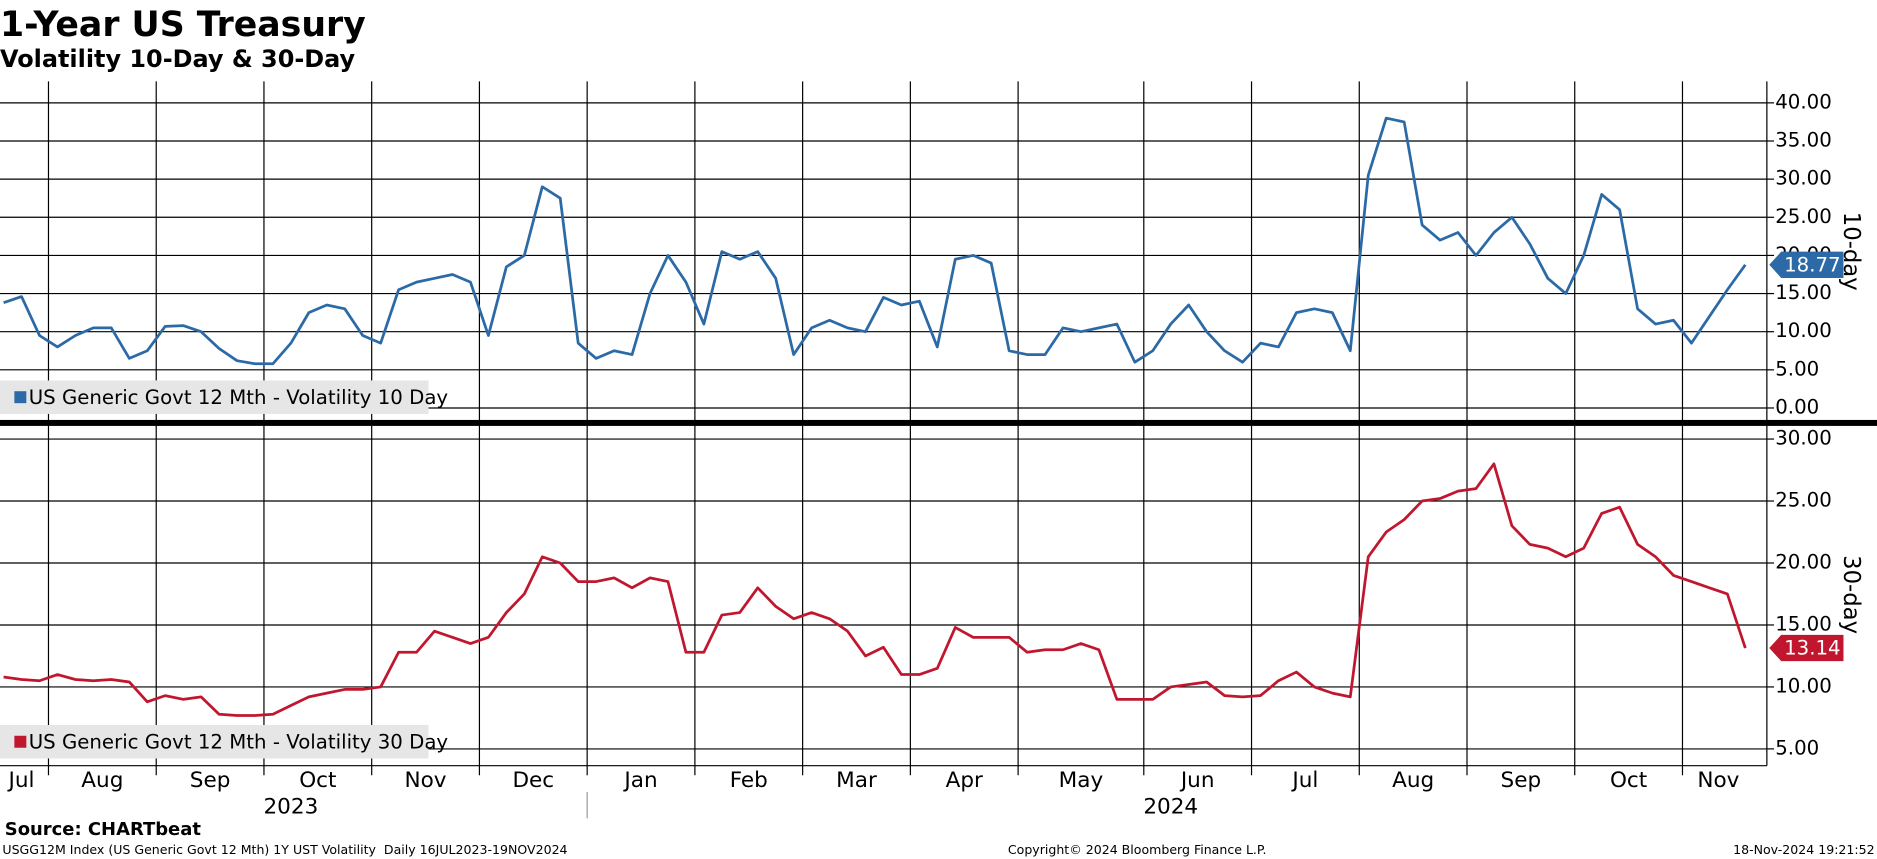  What do you see at coordinates (1851, 594) in the screenshot?
I see `y-axis-title: 30-day` at bounding box center [1851, 594].